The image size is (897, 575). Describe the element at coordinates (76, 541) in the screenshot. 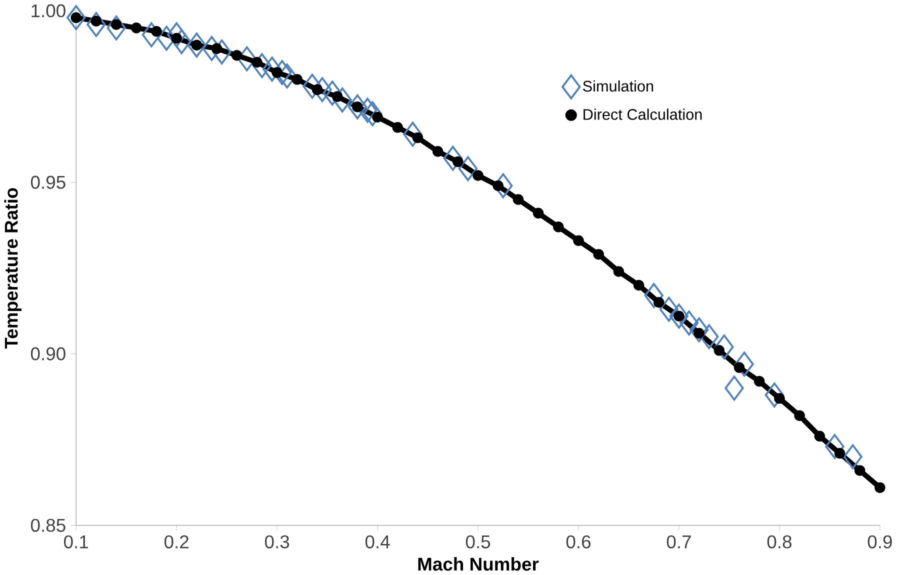

I see `x-tick-label: 0.1` at that location.